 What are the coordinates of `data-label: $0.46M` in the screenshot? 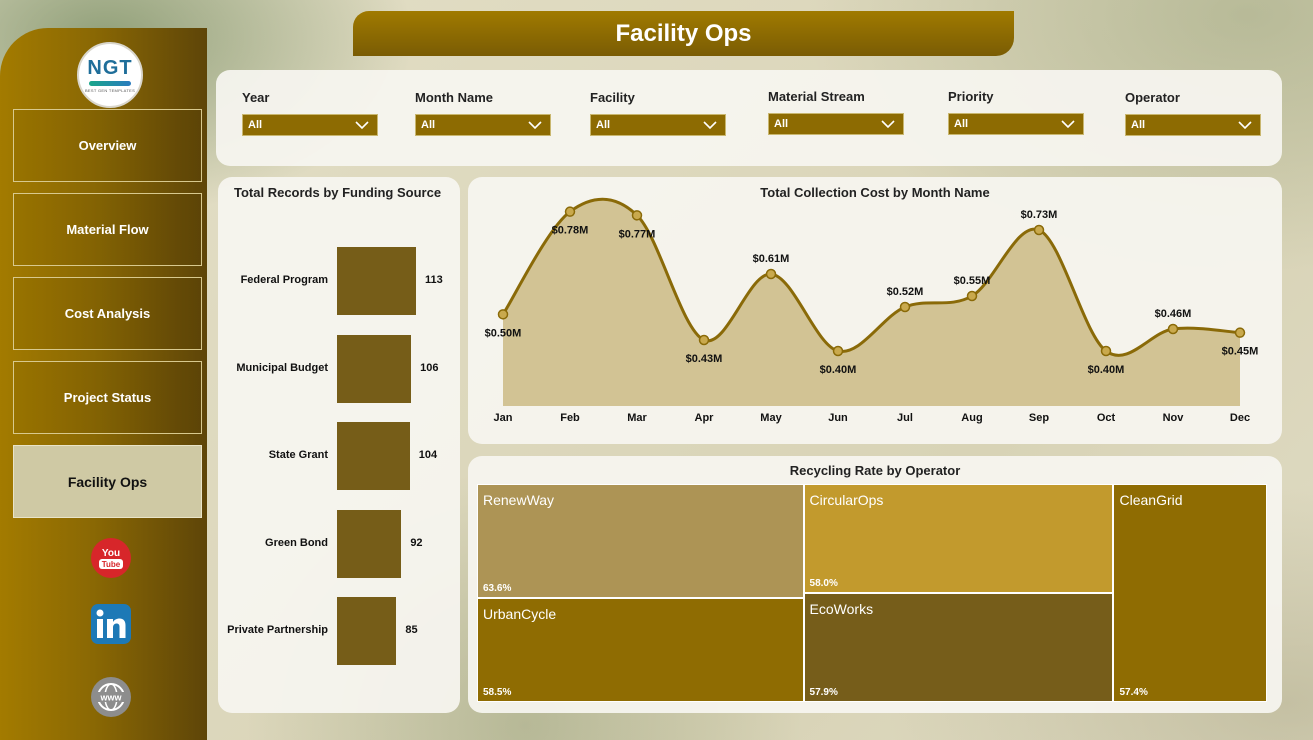 It's located at (1173, 314).